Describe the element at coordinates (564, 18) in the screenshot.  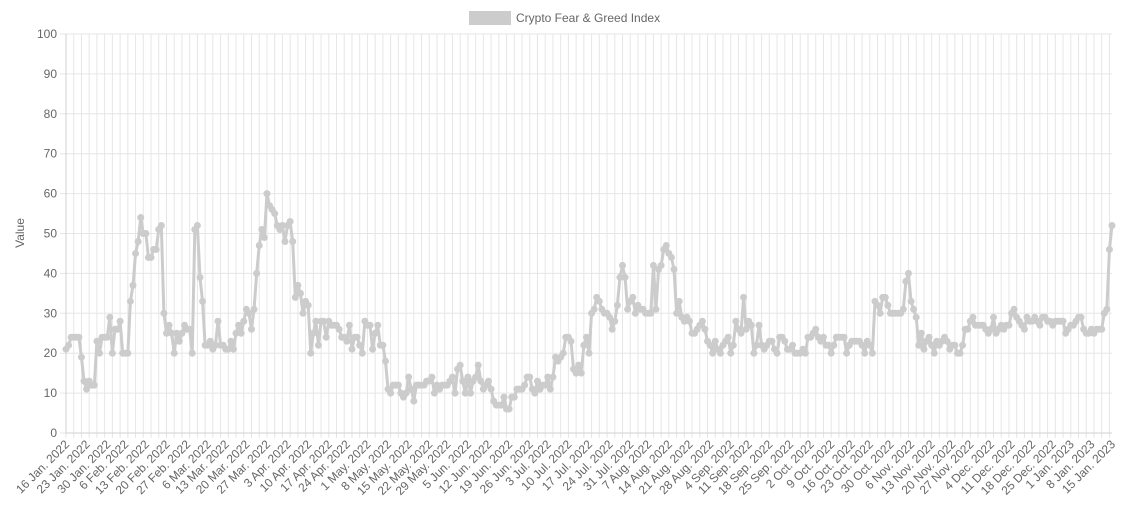
I see `legend: Crypto Fear & Greed Index` at that location.